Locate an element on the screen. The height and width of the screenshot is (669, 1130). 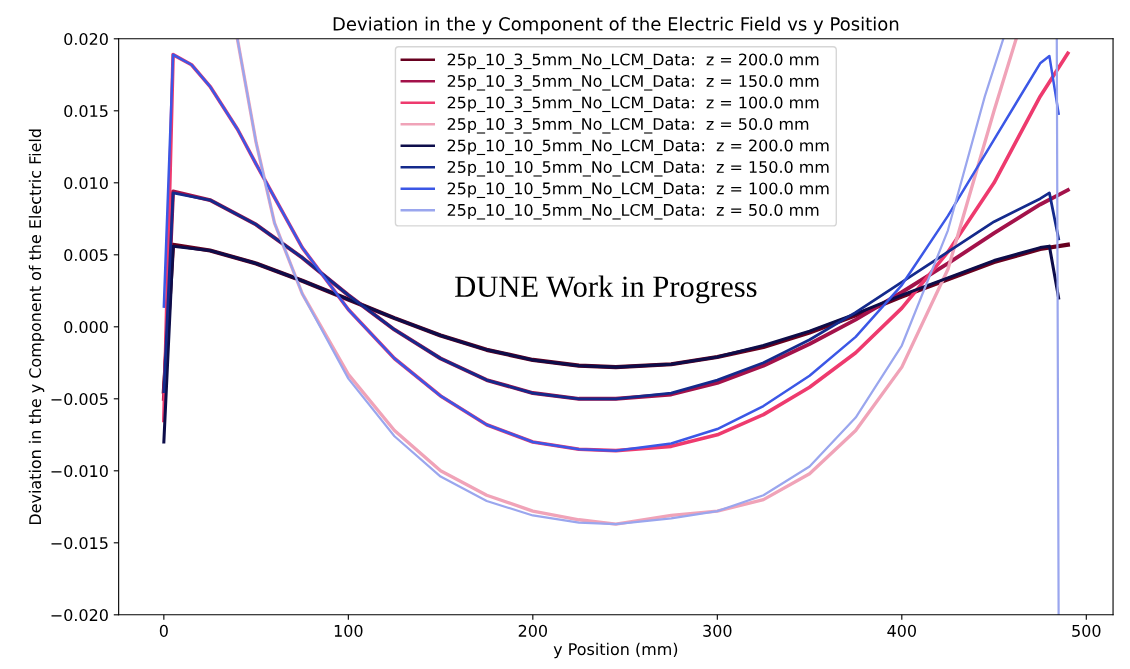
y-tick-label: −0.020 is located at coordinates (79, 615).